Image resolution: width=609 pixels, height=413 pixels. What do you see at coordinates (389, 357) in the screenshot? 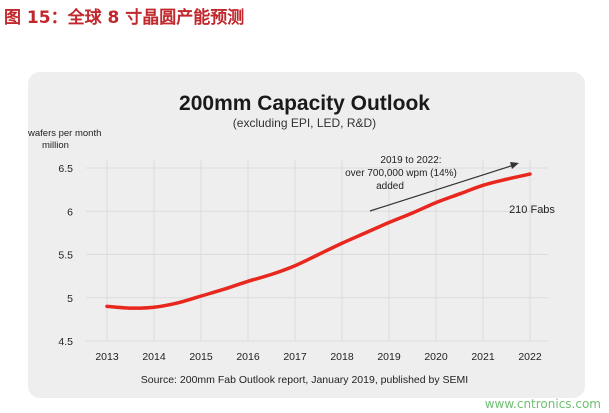
I see `x-tick-label-6: 2019` at bounding box center [389, 357].